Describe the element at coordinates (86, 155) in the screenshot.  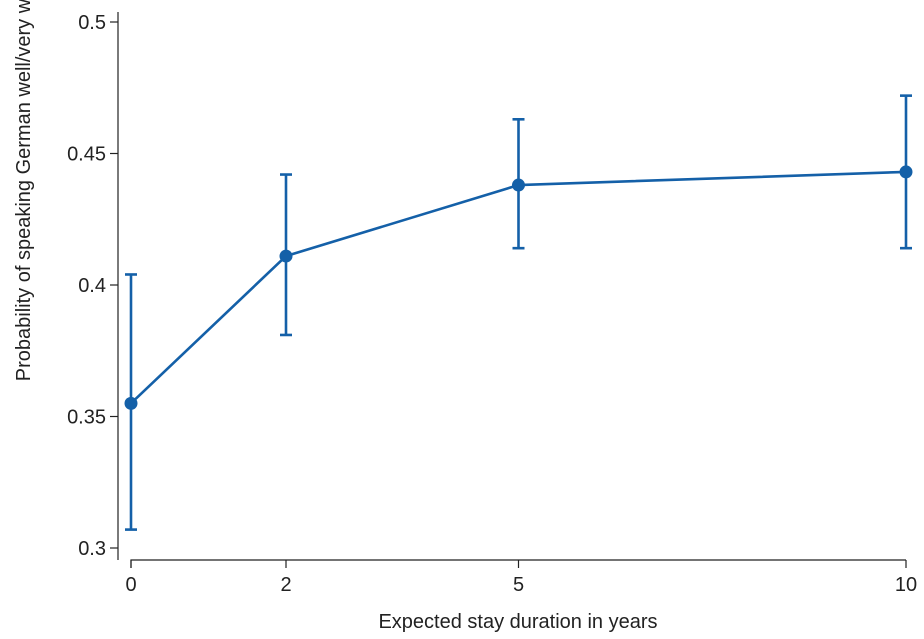
I see `y-tick-label: 0.45` at that location.